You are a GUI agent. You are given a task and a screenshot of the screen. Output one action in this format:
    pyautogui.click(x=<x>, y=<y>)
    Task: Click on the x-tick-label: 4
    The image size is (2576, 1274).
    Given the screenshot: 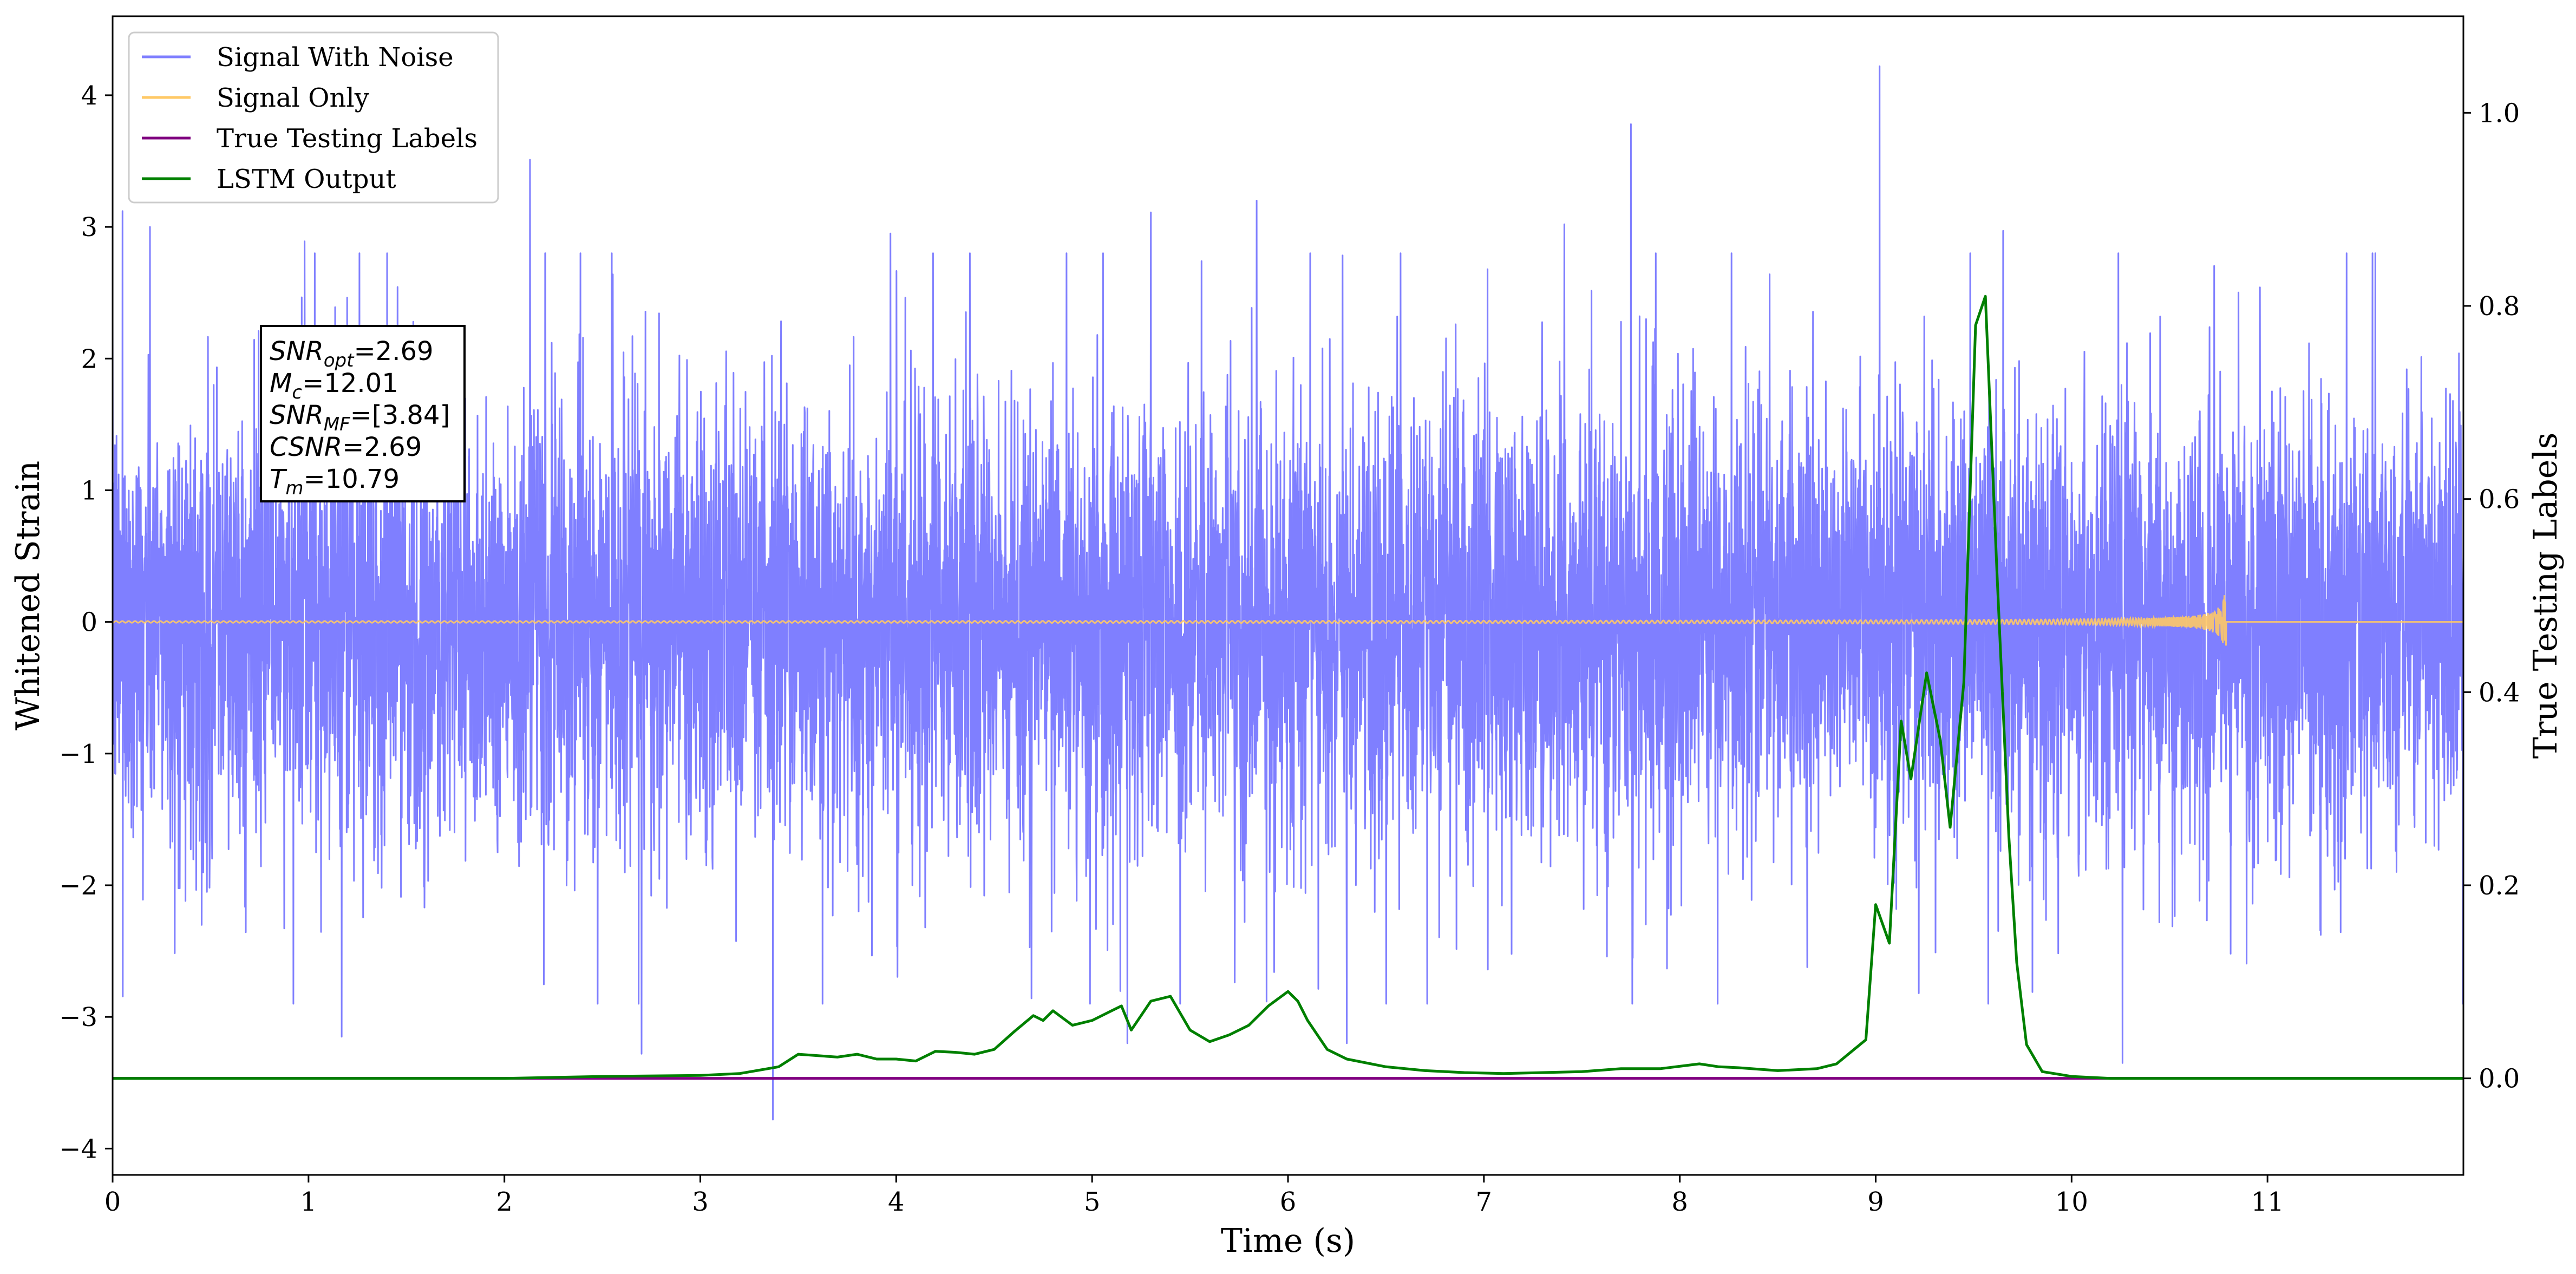 What is the action you would take?
    pyautogui.click(x=897, y=1202)
    